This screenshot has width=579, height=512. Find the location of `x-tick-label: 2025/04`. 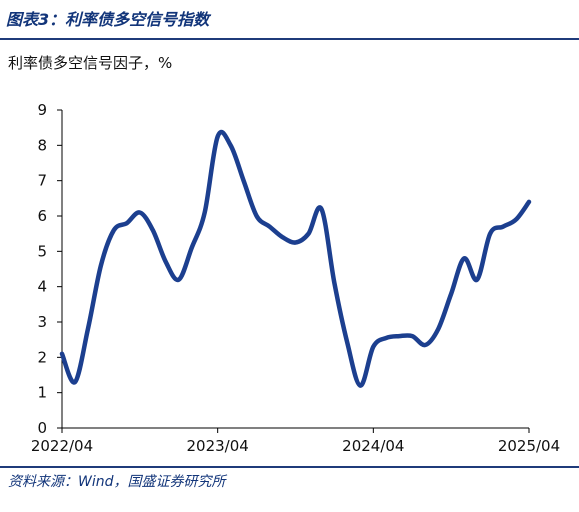

x-tick-label: 2025/04 is located at coordinates (529, 446).